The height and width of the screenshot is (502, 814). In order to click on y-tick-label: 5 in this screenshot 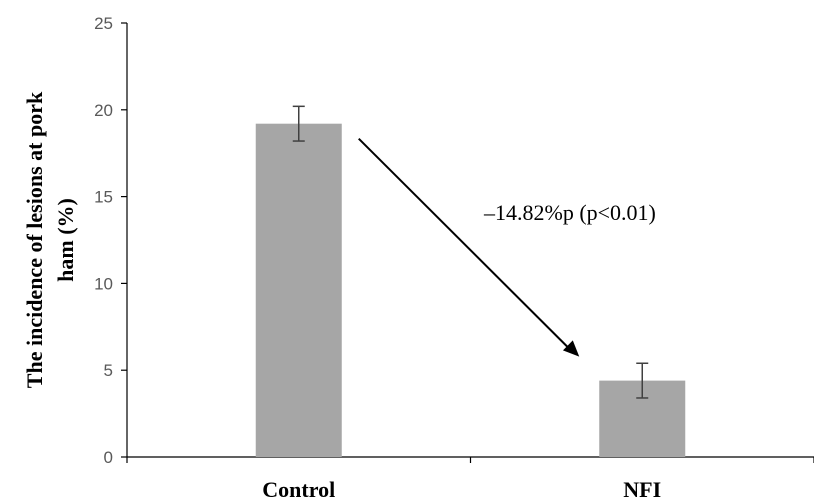, I will do `click(108, 370)`.